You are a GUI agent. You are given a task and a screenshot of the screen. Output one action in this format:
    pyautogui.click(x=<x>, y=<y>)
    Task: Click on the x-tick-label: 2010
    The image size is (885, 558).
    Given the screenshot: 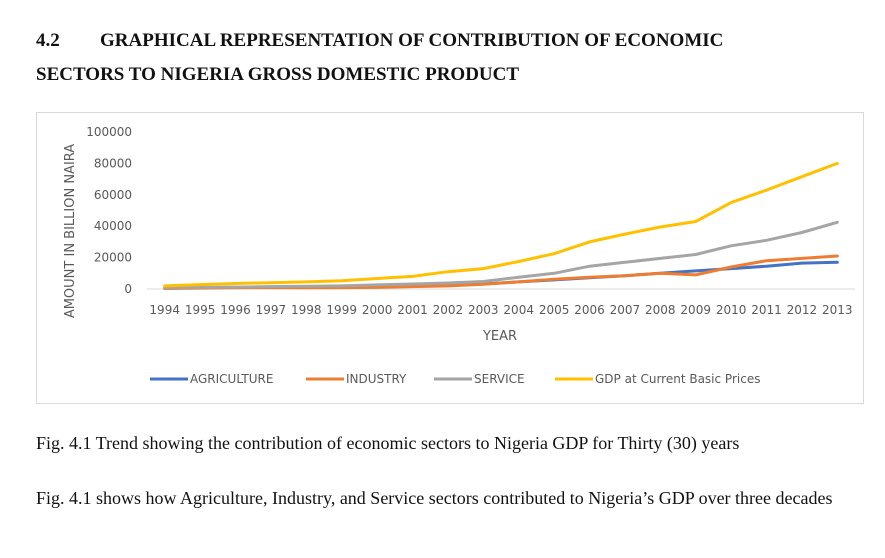 What is the action you would take?
    pyautogui.click(x=731, y=310)
    